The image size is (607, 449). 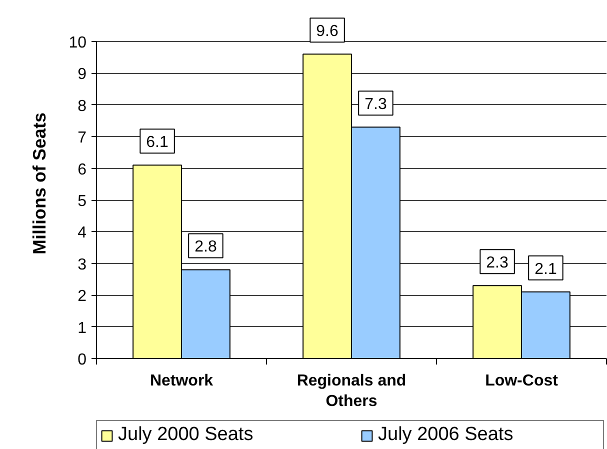 I want to click on y-tick-label: 9, so click(x=82, y=75).